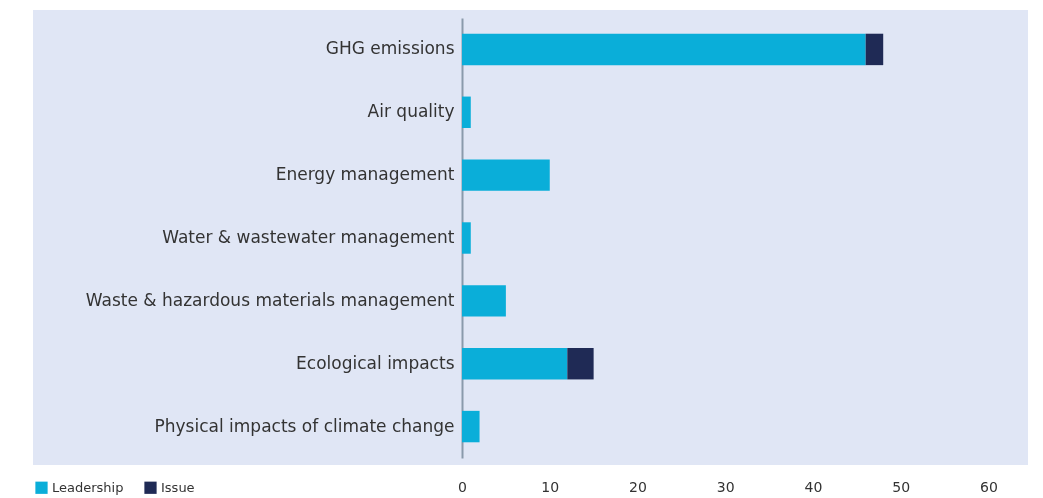 The height and width of the screenshot is (498, 1043). Describe the element at coordinates (989, 486) in the screenshot. I see `x-tick-label: 60` at that location.